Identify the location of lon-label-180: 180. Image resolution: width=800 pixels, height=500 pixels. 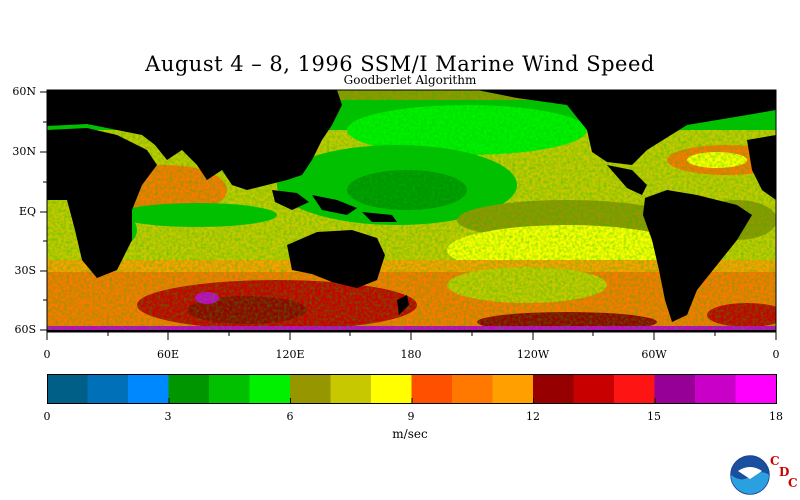
(411, 354).